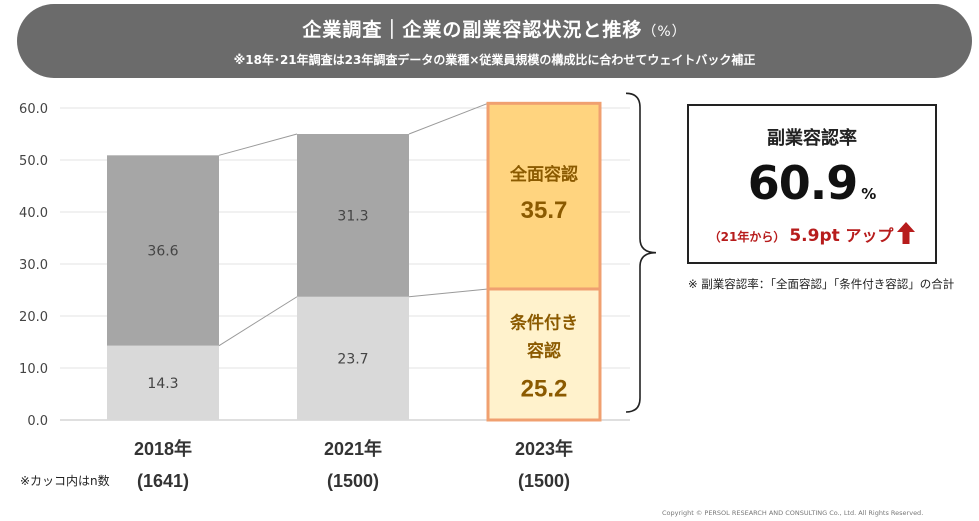 This screenshot has width=979, height=521. What do you see at coordinates (33, 265) in the screenshot?
I see `y-tick-label: 30.0` at bounding box center [33, 265].